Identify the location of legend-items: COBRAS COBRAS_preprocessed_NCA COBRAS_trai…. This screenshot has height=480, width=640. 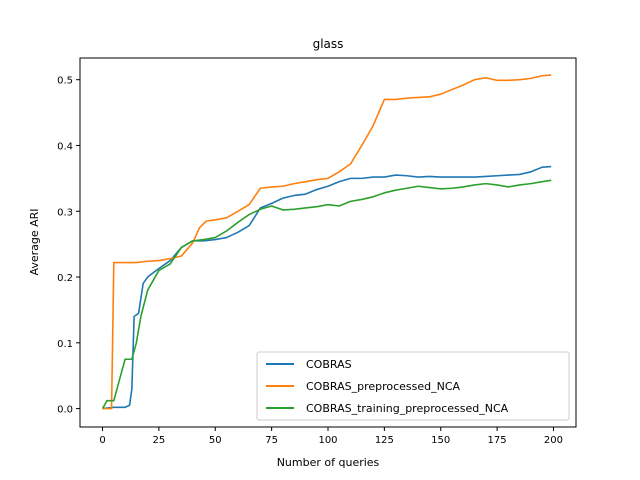
(387, 386).